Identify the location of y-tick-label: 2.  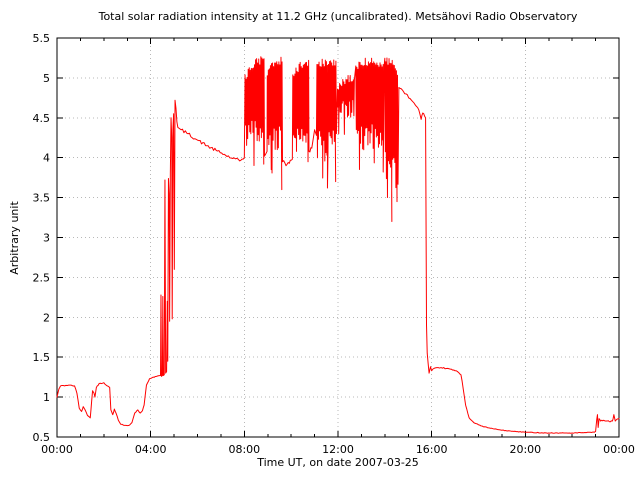
(46, 317).